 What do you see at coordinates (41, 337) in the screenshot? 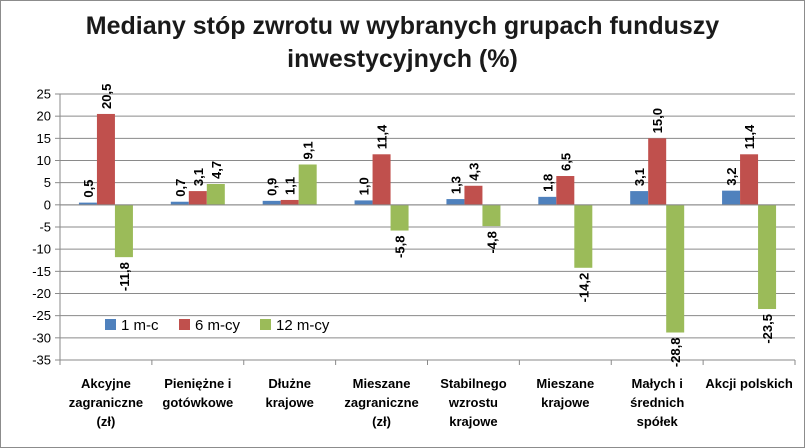
I see `y-tick-label: -30` at bounding box center [41, 337].